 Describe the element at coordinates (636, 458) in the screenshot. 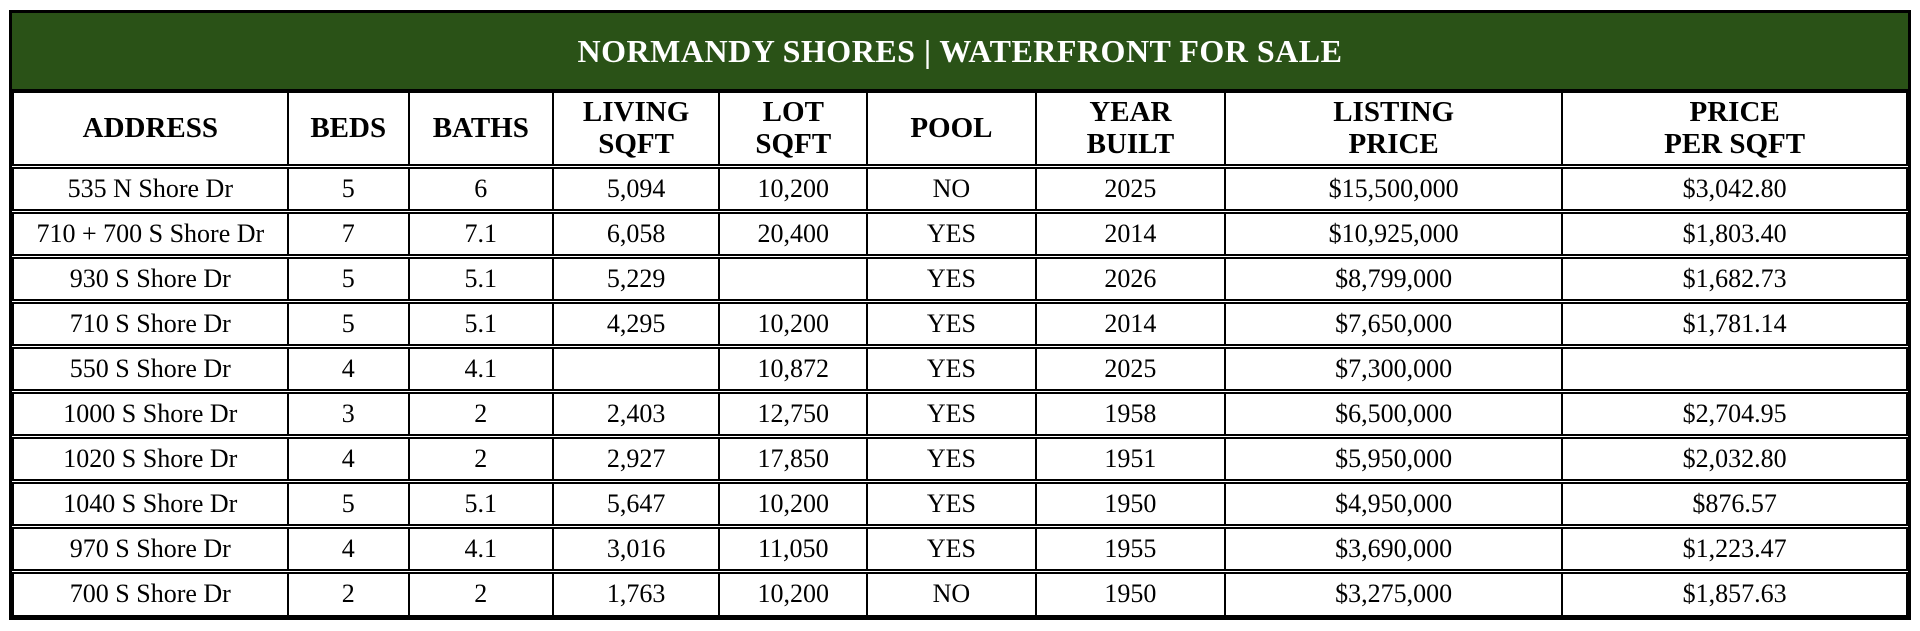

I see `cell-living_sqft: 2,927` at that location.